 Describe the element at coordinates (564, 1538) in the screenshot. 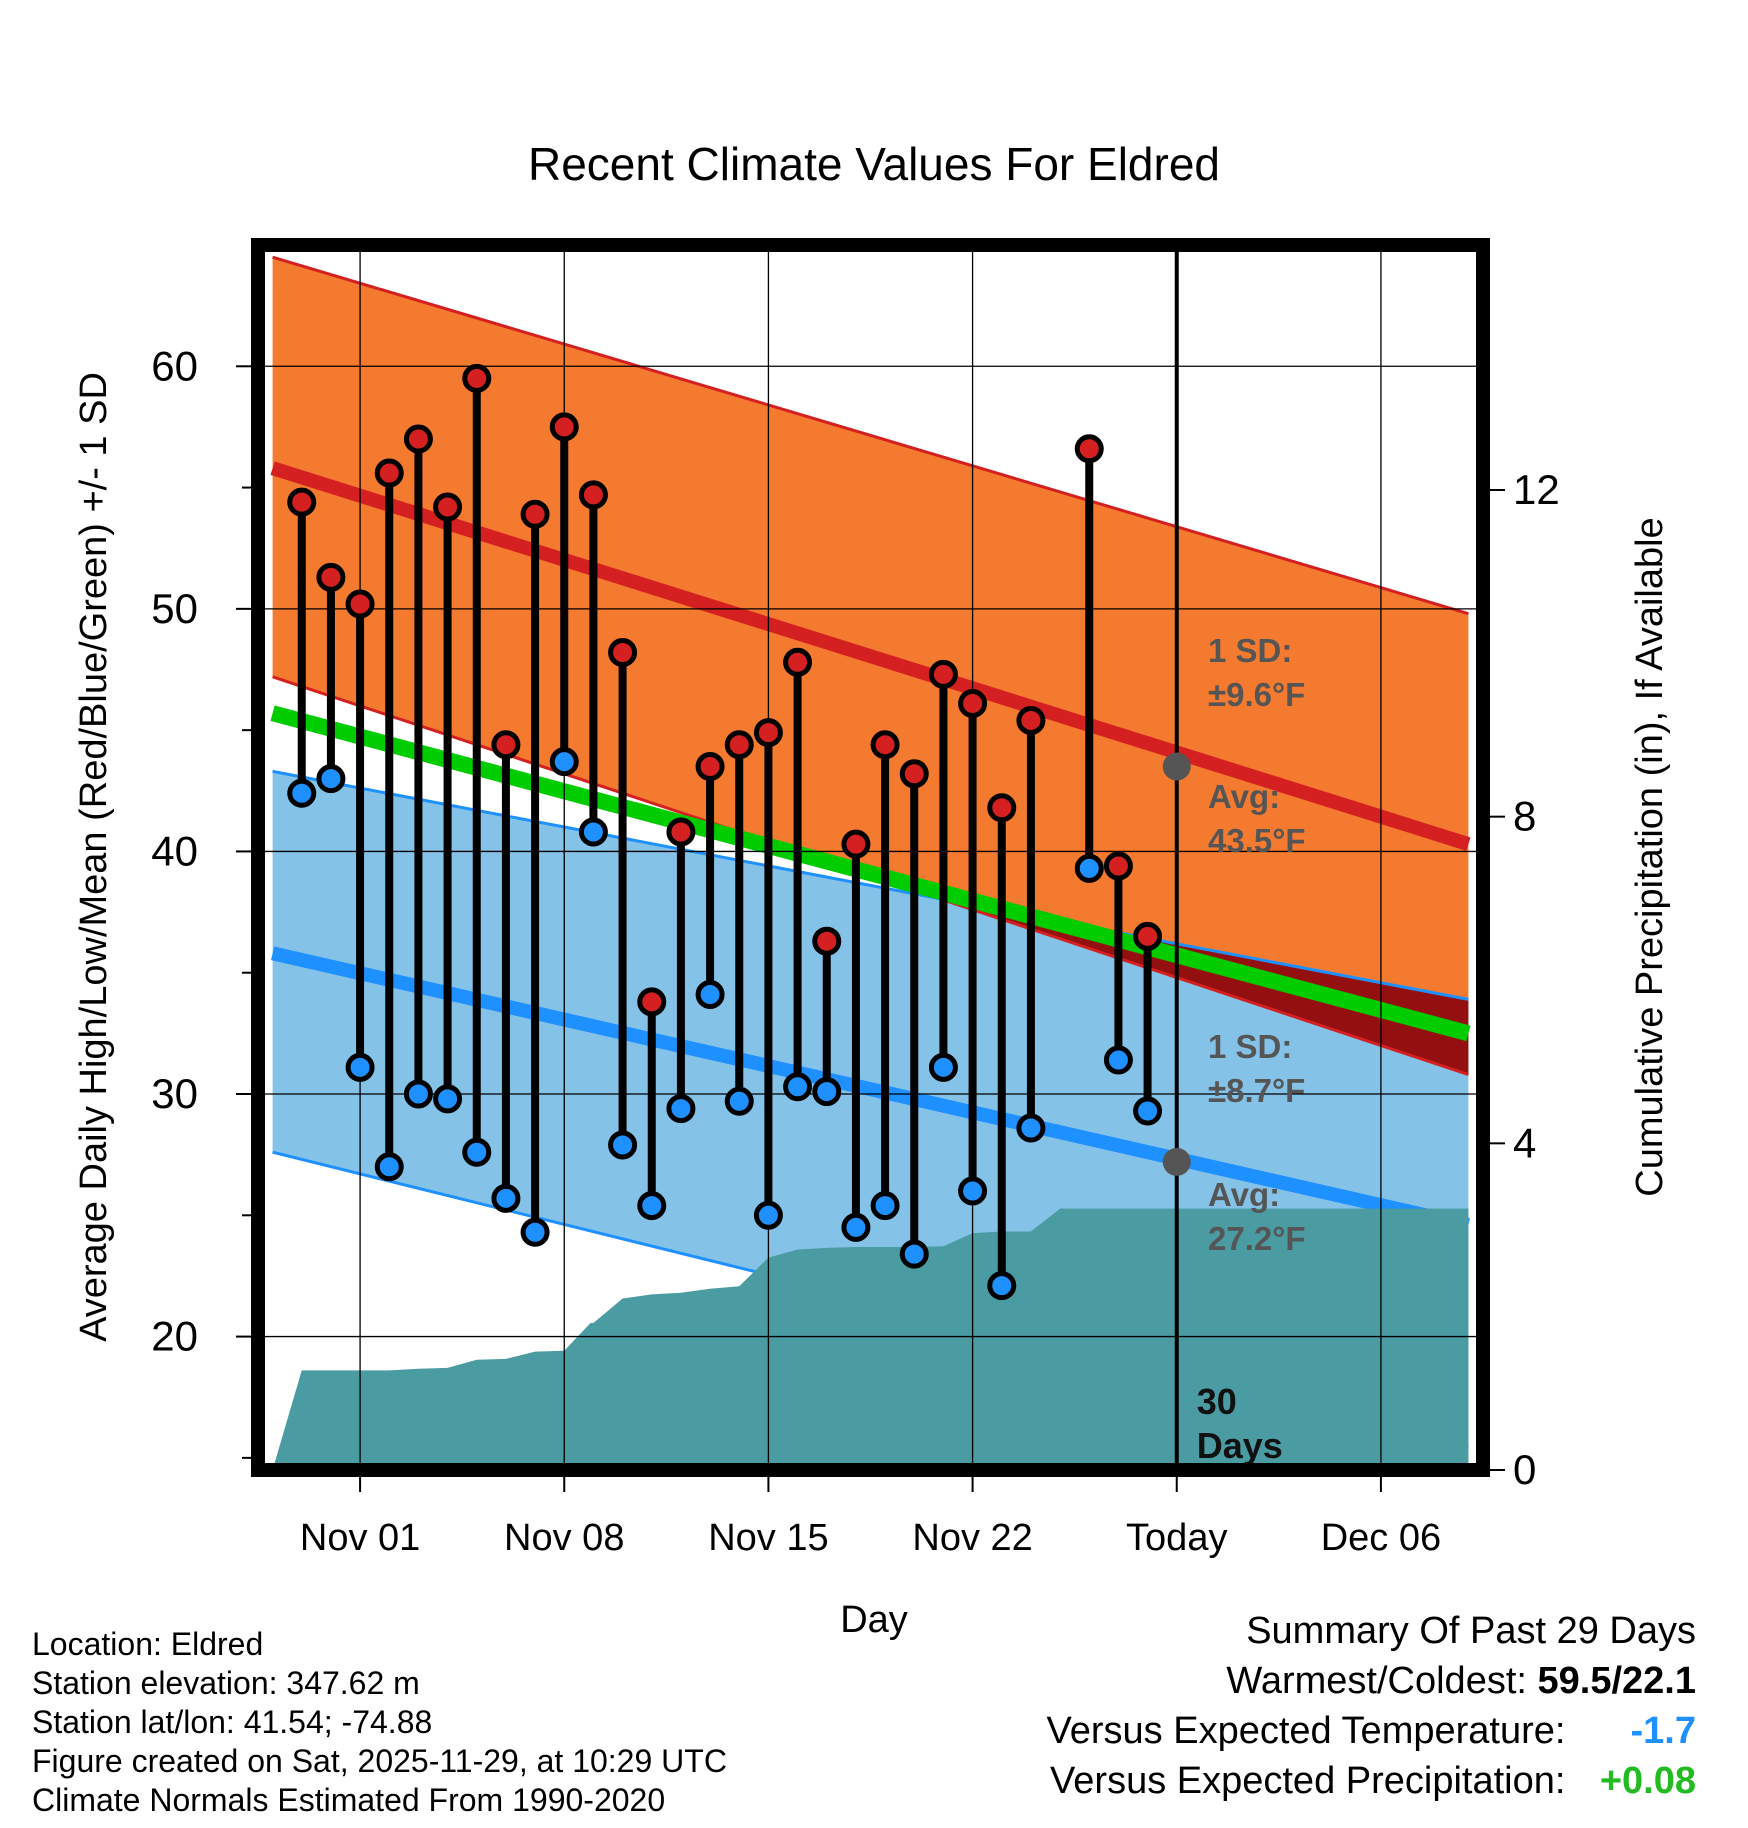

I see `x-tick-label: Nov 08` at that location.